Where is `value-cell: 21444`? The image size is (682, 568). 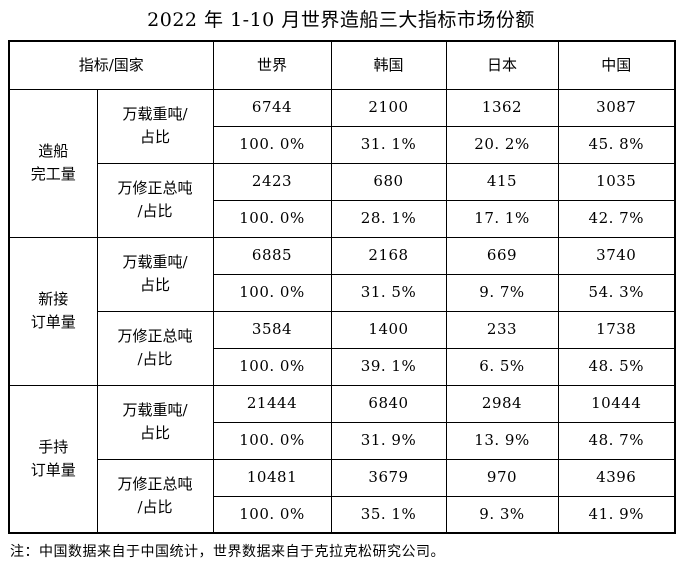
value-cell: 21444 is located at coordinates (272, 403).